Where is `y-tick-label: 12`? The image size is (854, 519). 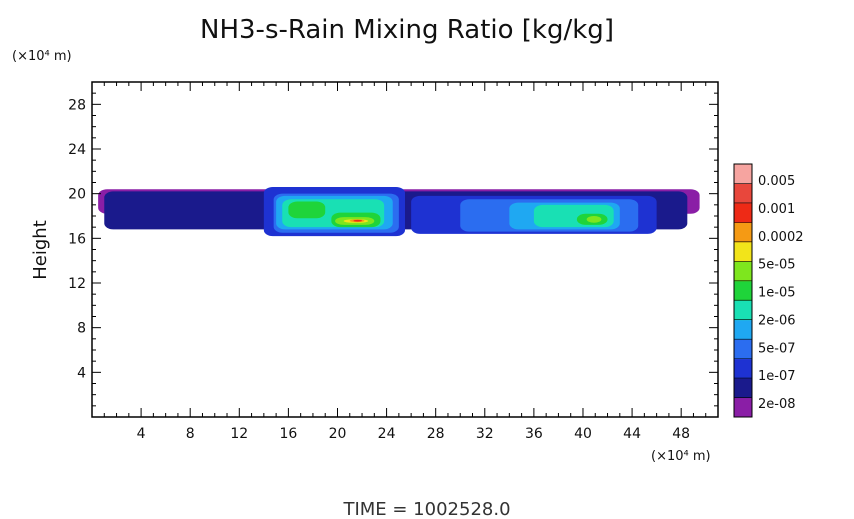
y-tick-label: 12 is located at coordinates (77, 284).